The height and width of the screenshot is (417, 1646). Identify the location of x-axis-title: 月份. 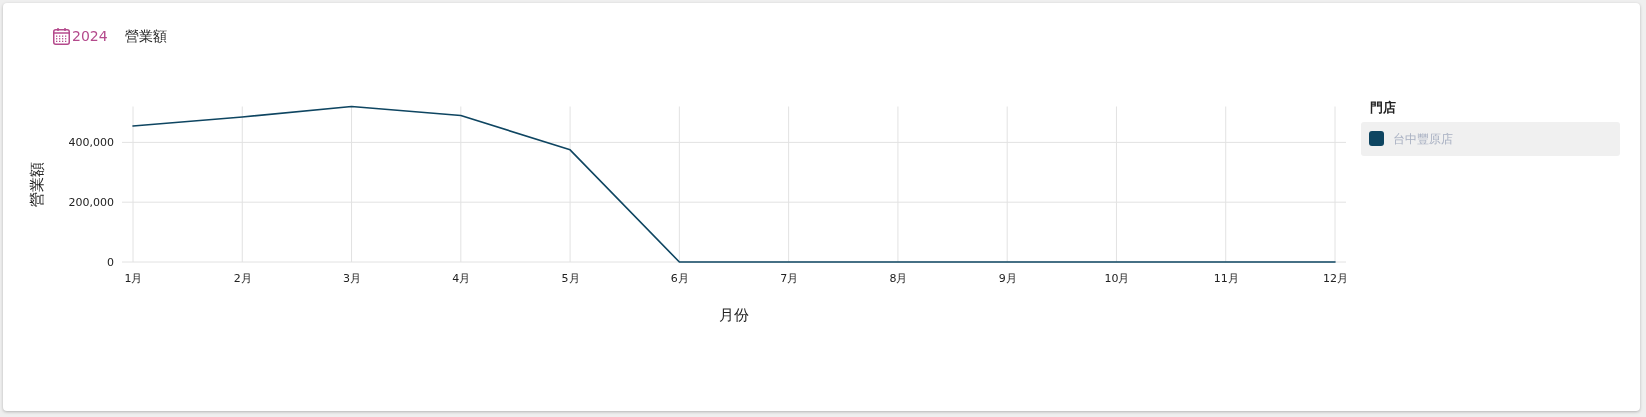
(734, 315).